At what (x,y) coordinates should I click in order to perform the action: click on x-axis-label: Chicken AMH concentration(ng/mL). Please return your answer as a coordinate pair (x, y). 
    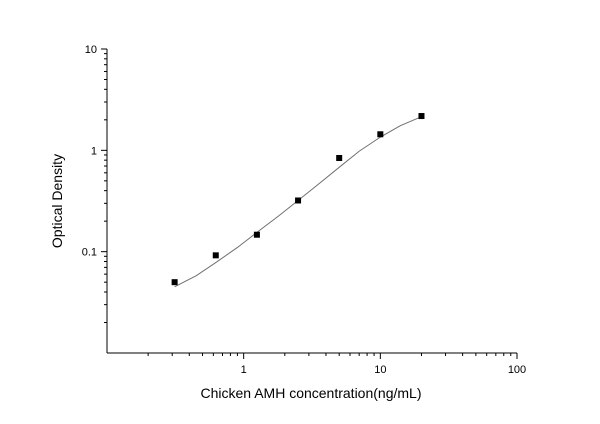
    Looking at the image, I should click on (311, 393).